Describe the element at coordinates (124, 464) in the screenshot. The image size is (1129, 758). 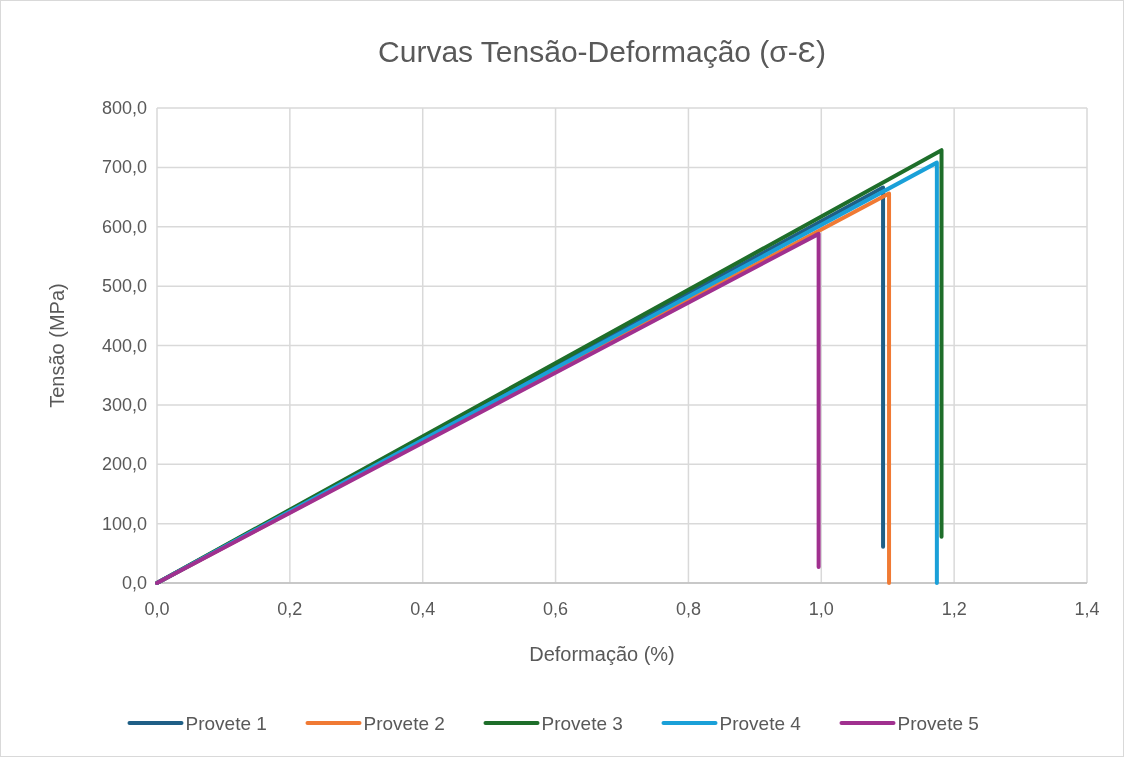
I see `y-tick-label: 200,0` at that location.